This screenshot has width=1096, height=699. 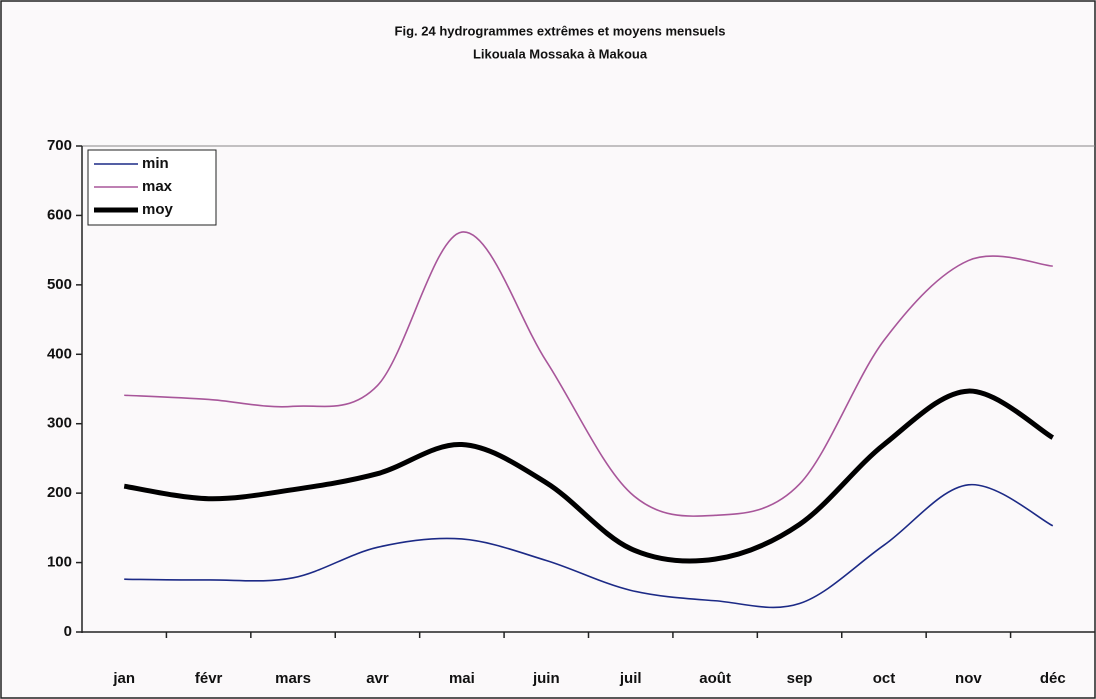 I want to click on y-tick-label: 700, so click(x=59, y=145).